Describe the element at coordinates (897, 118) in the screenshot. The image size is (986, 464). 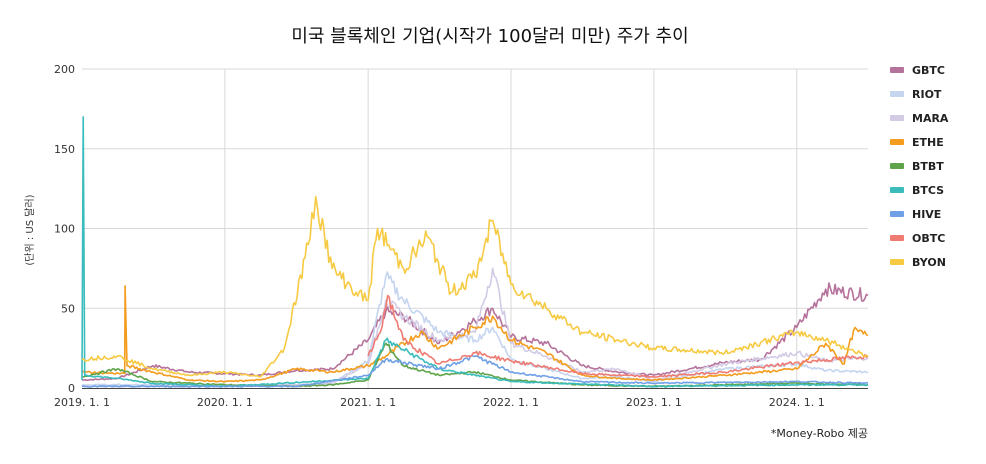
I see `legend-swatch-mara` at that location.